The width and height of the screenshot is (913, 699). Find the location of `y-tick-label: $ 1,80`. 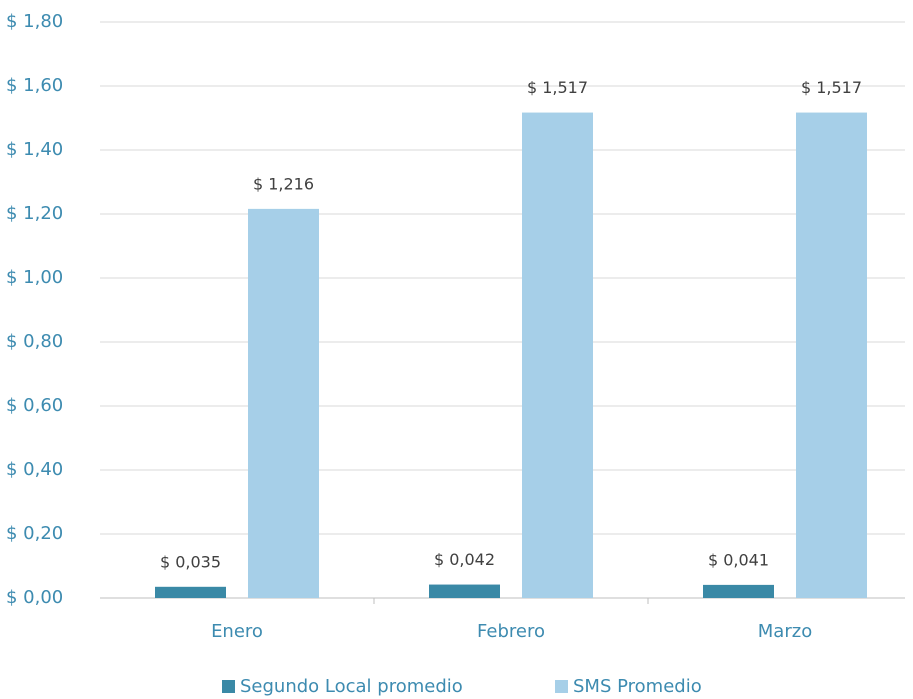

y-tick-label: $ 1,80 is located at coordinates (34, 21).